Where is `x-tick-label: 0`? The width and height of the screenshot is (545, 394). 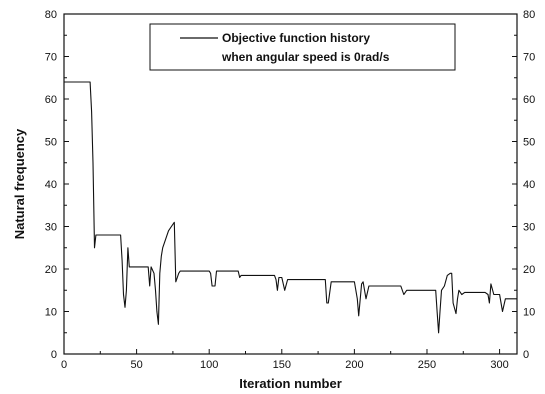
x-tick-label: 0 is located at coordinates (64, 365).